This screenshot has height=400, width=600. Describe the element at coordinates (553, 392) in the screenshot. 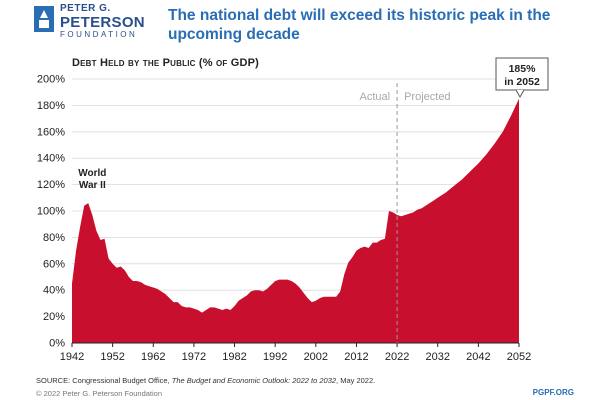

I see `site-link: PGPF.ORG` at that location.